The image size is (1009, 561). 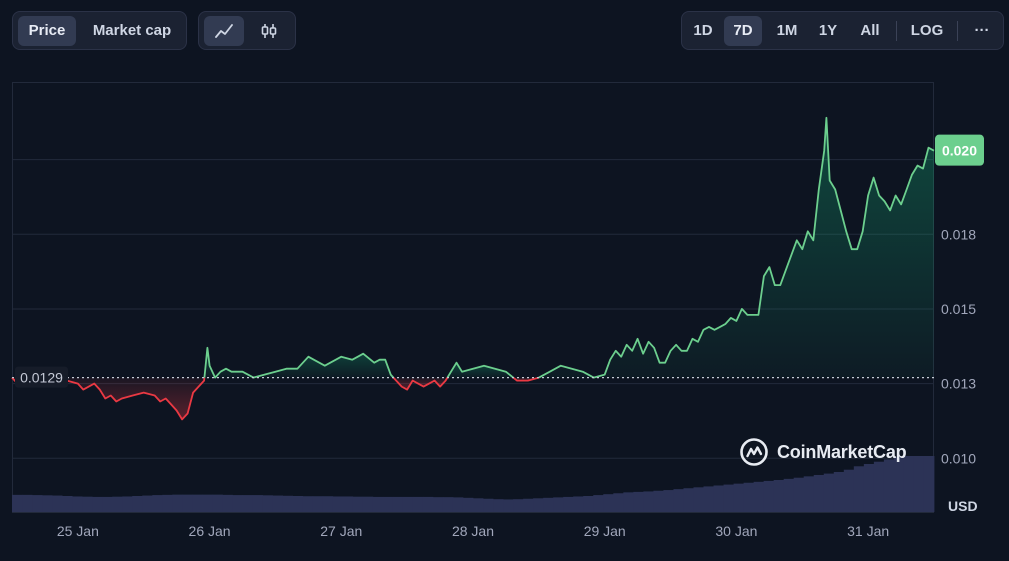 What do you see at coordinates (982, 30) in the screenshot?
I see `more-options-button: ···` at bounding box center [982, 30].